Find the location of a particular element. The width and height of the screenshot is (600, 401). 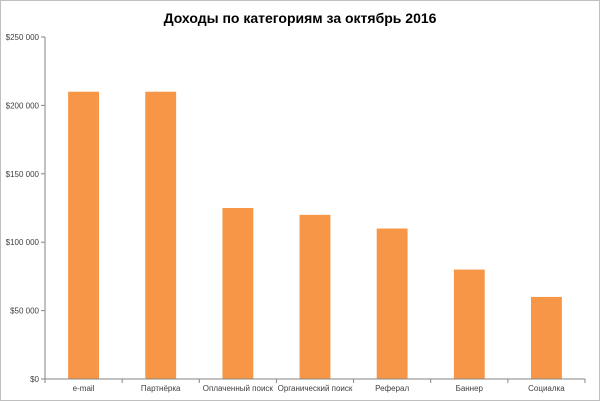

chart-title: Доходы по категориям за октябрь 2016 is located at coordinates (300, 18).